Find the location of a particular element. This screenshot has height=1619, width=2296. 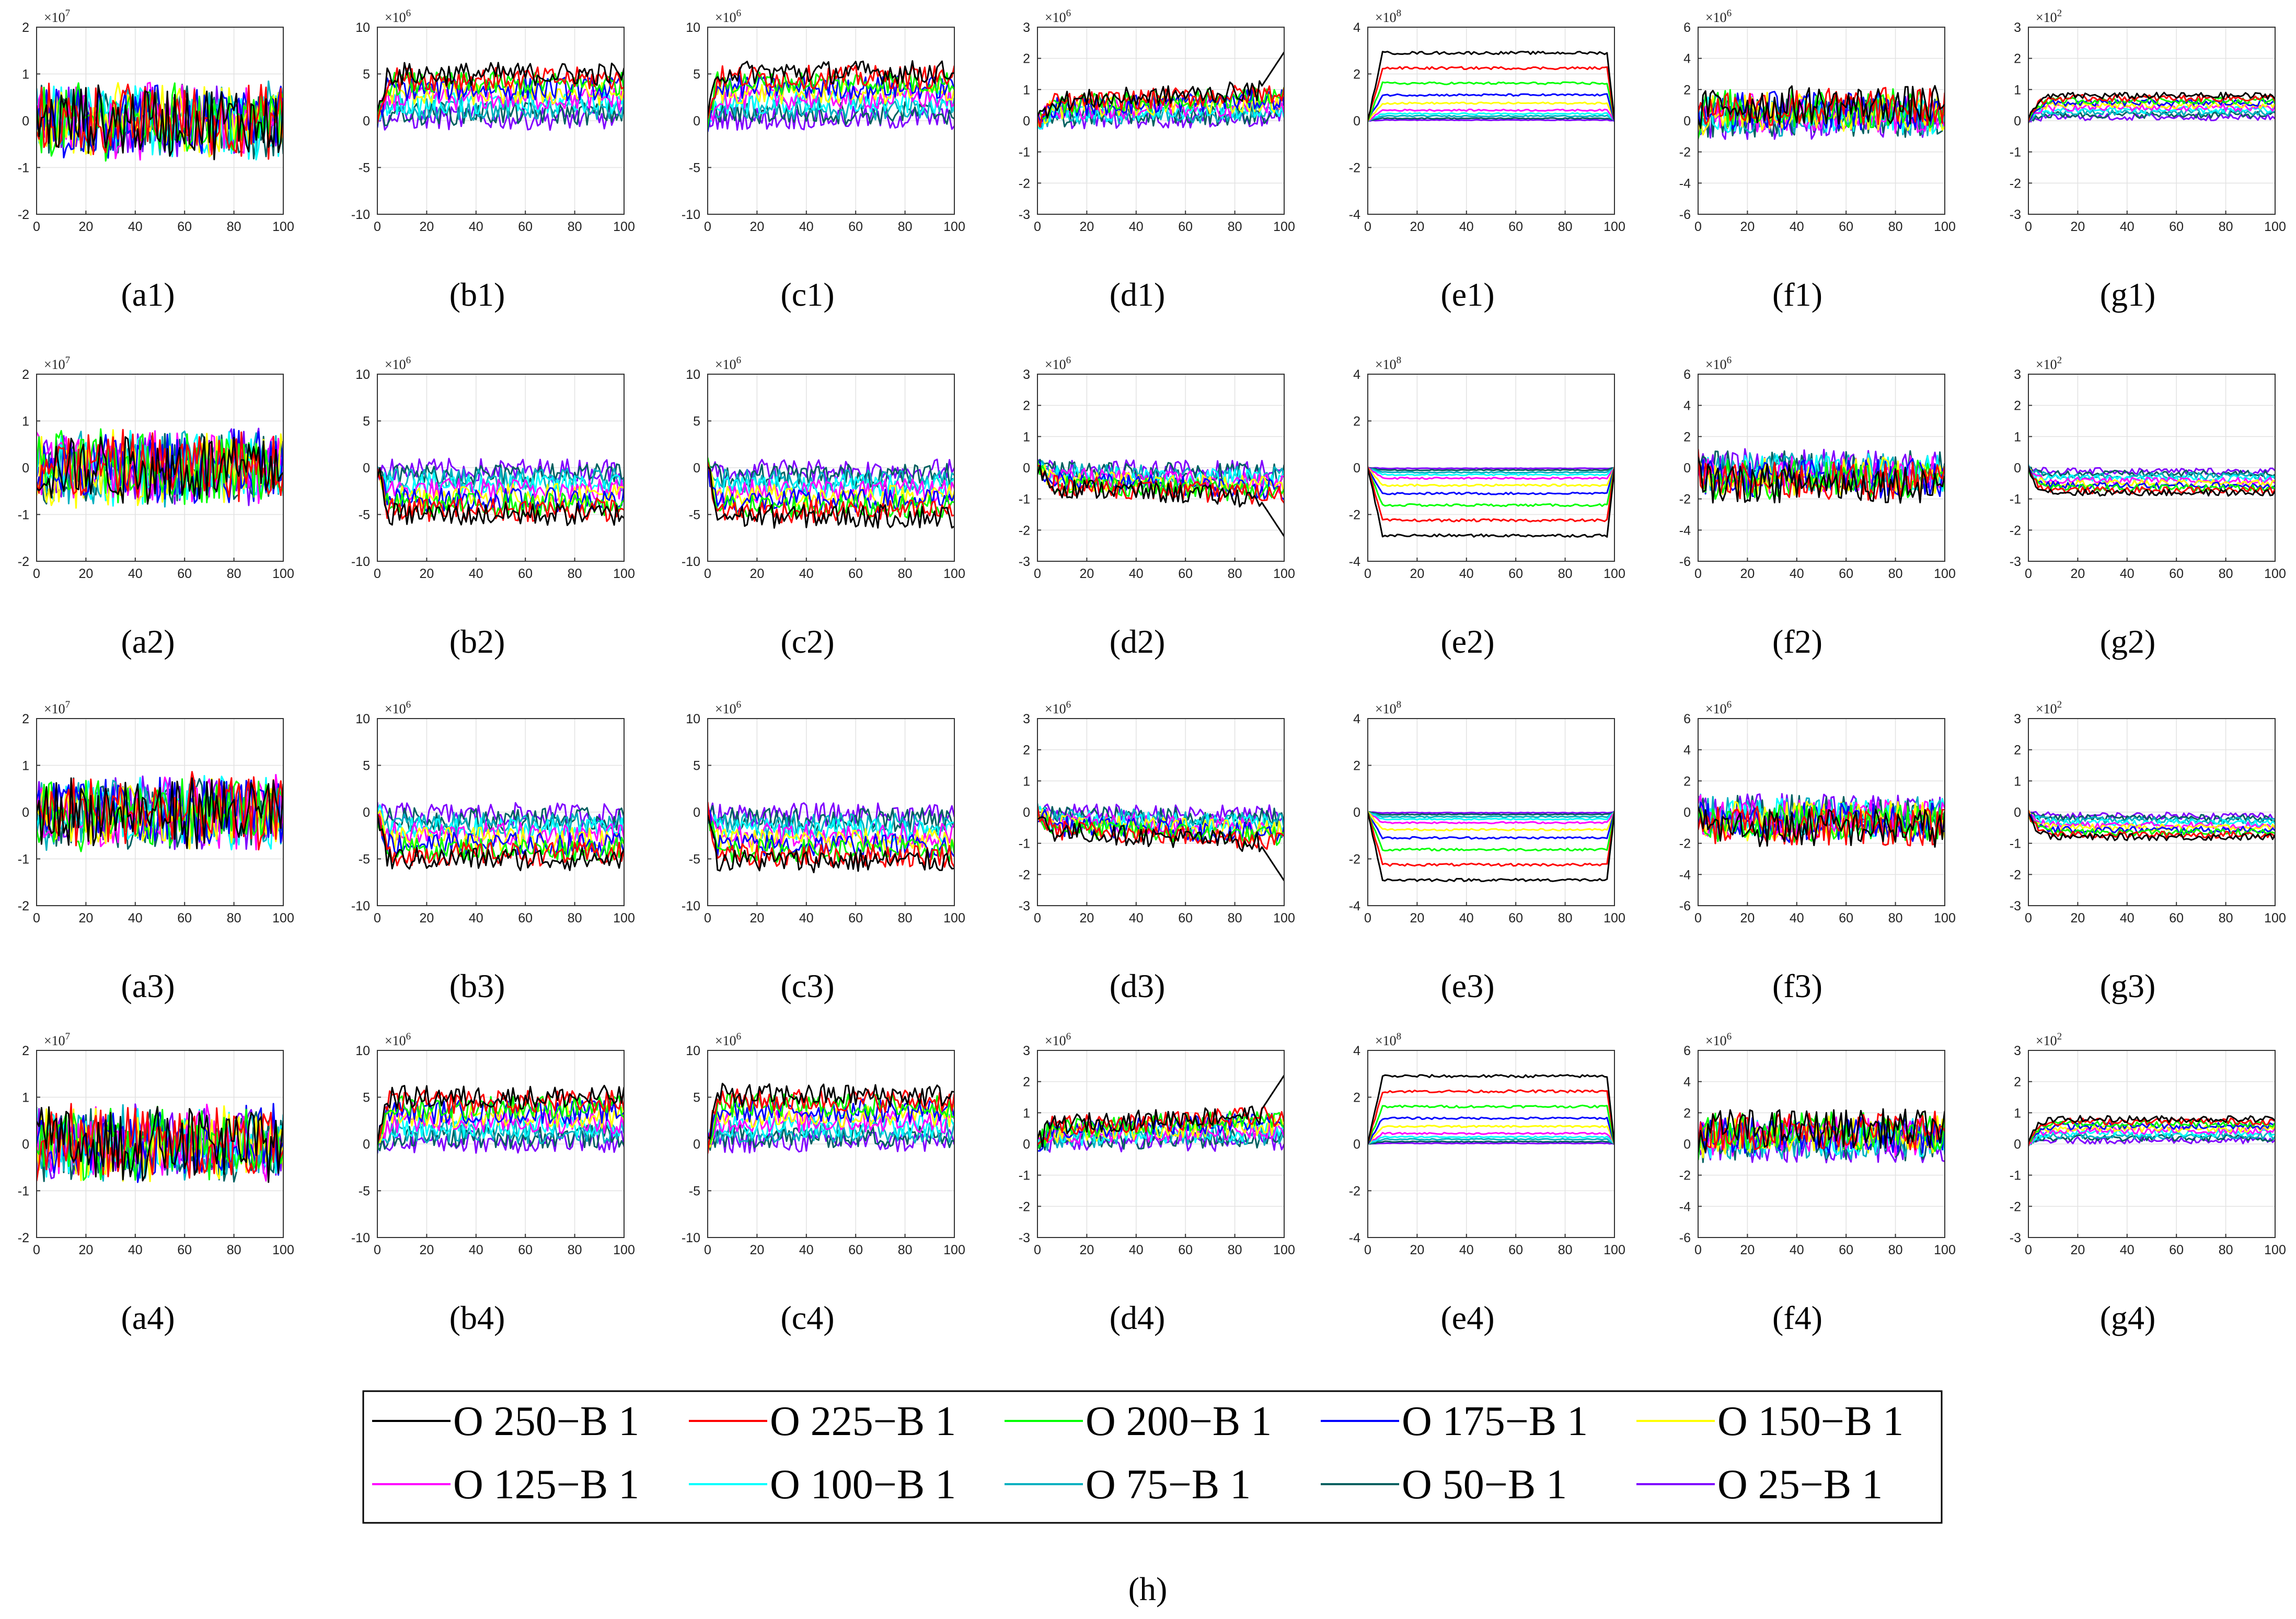

subplot-d3: 0 20 40 60 80 100 -3 -2 -1 0 1 2 3 ×106 (d3) is located at coordinates (1157, 851).